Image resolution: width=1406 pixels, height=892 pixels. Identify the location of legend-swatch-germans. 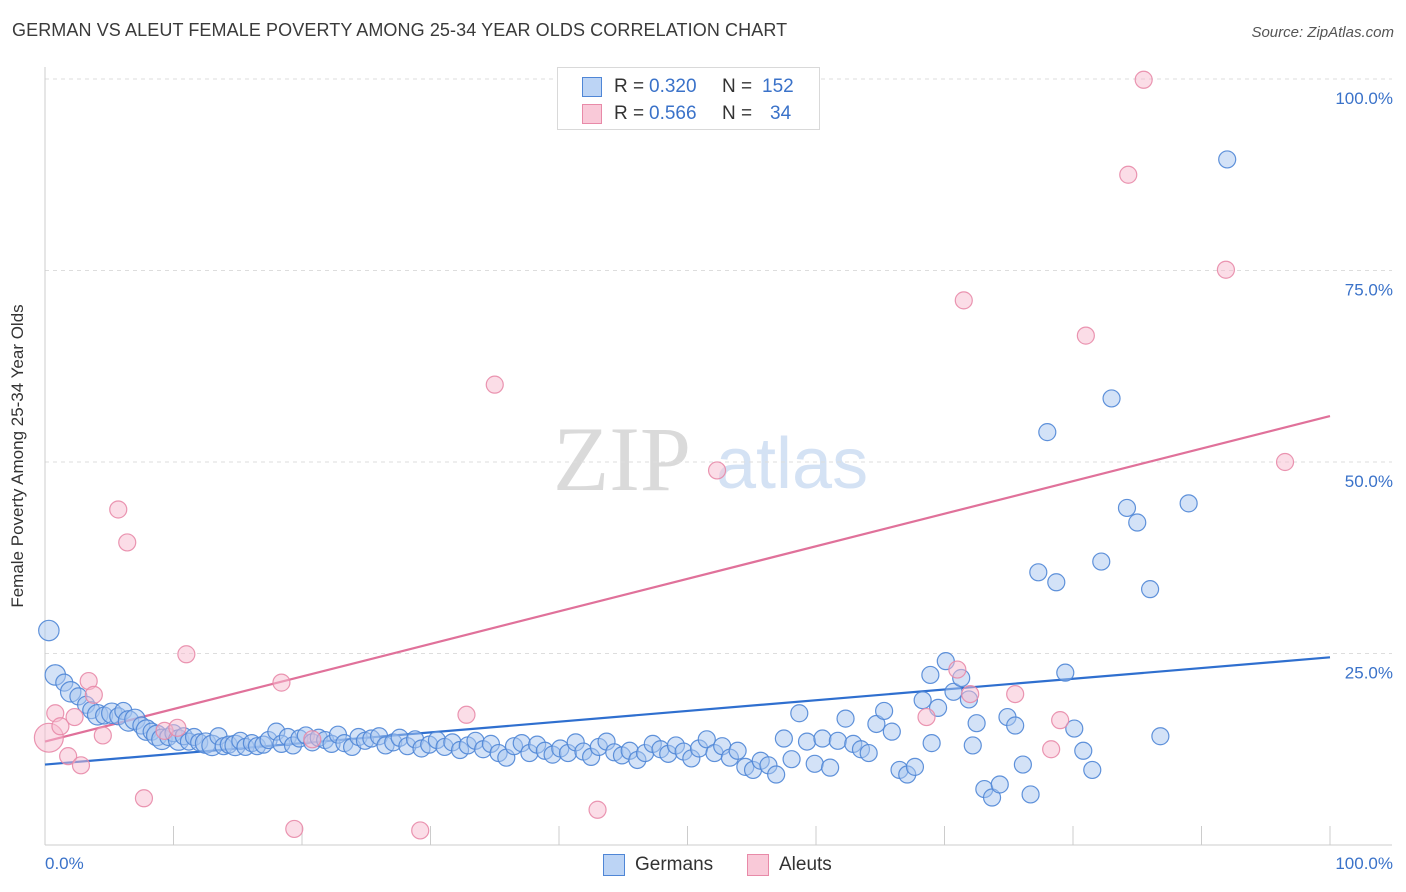
(592, 87).